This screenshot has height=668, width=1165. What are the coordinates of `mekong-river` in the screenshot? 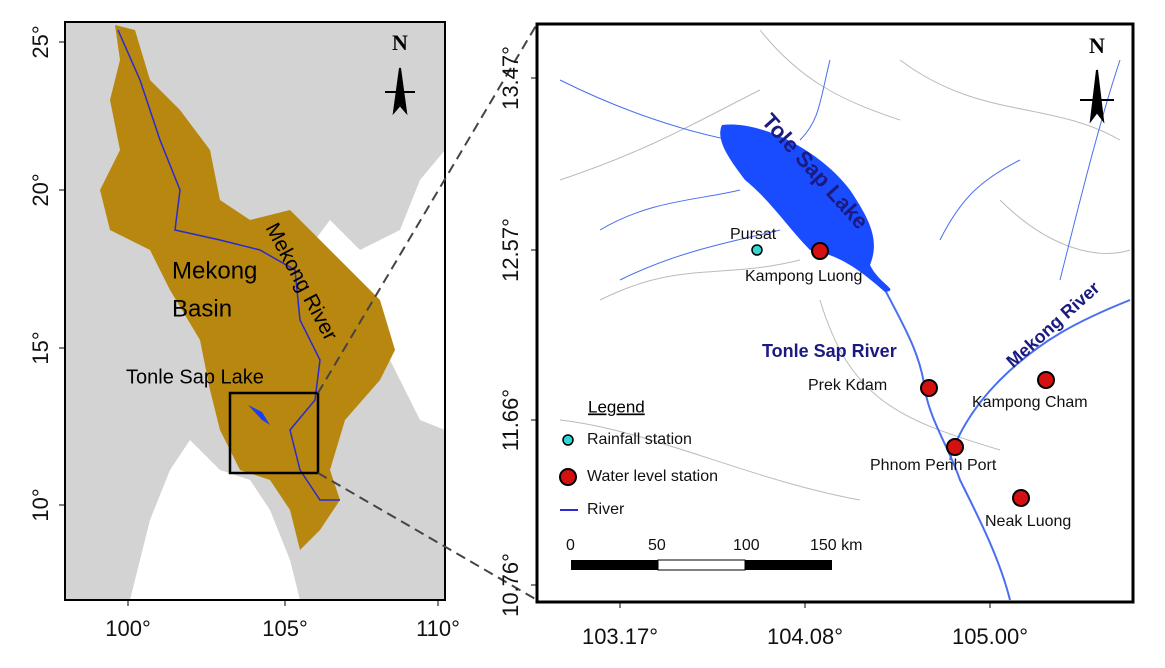 It's located at (228, 265).